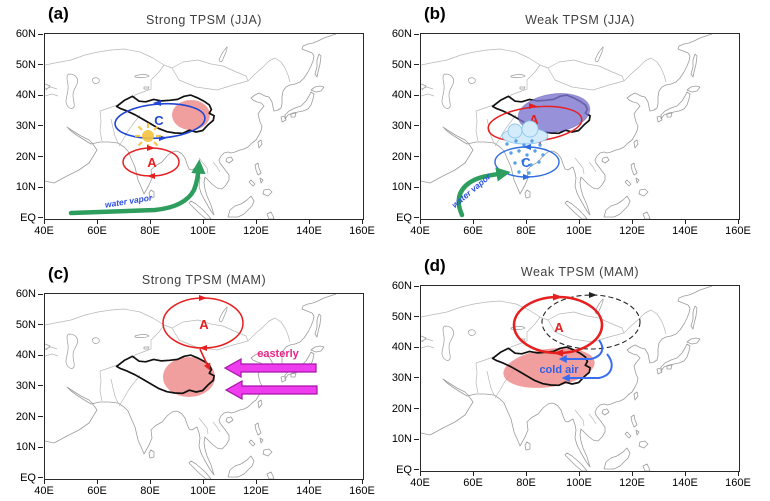  What do you see at coordinates (58, 13) in the screenshot?
I see `panel-a-tag: (a)` at bounding box center [58, 13].